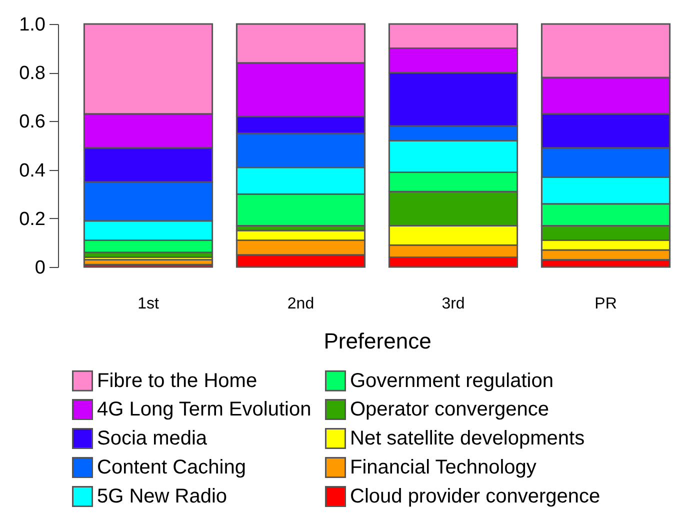 This screenshot has width=694, height=515. Describe the element at coordinates (40, 268) in the screenshot. I see `y-tick-label: 0` at that location.